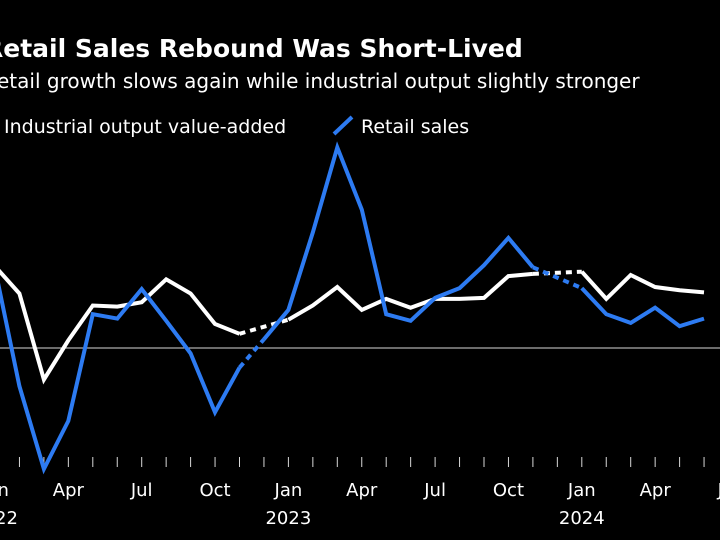 This screenshot has height=540, width=720. What do you see at coordinates (582, 518) in the screenshot?
I see `x-year-label: 2024` at bounding box center [582, 518].